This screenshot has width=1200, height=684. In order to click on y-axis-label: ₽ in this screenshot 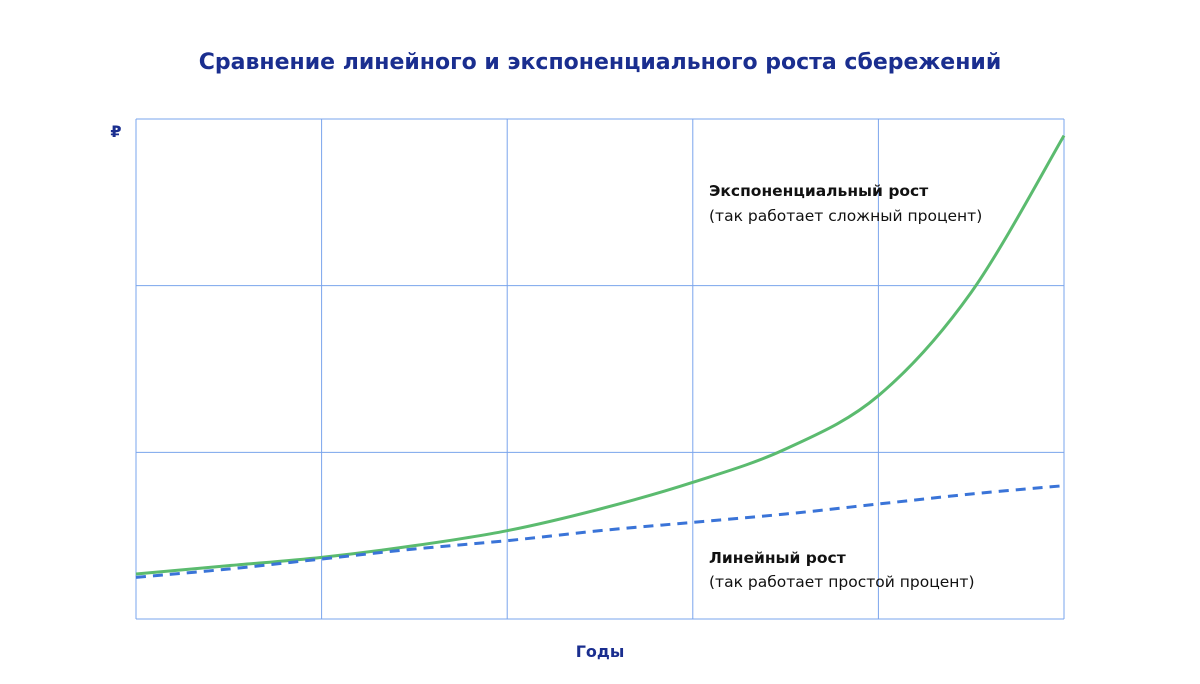, I will do `click(115, 131)`.